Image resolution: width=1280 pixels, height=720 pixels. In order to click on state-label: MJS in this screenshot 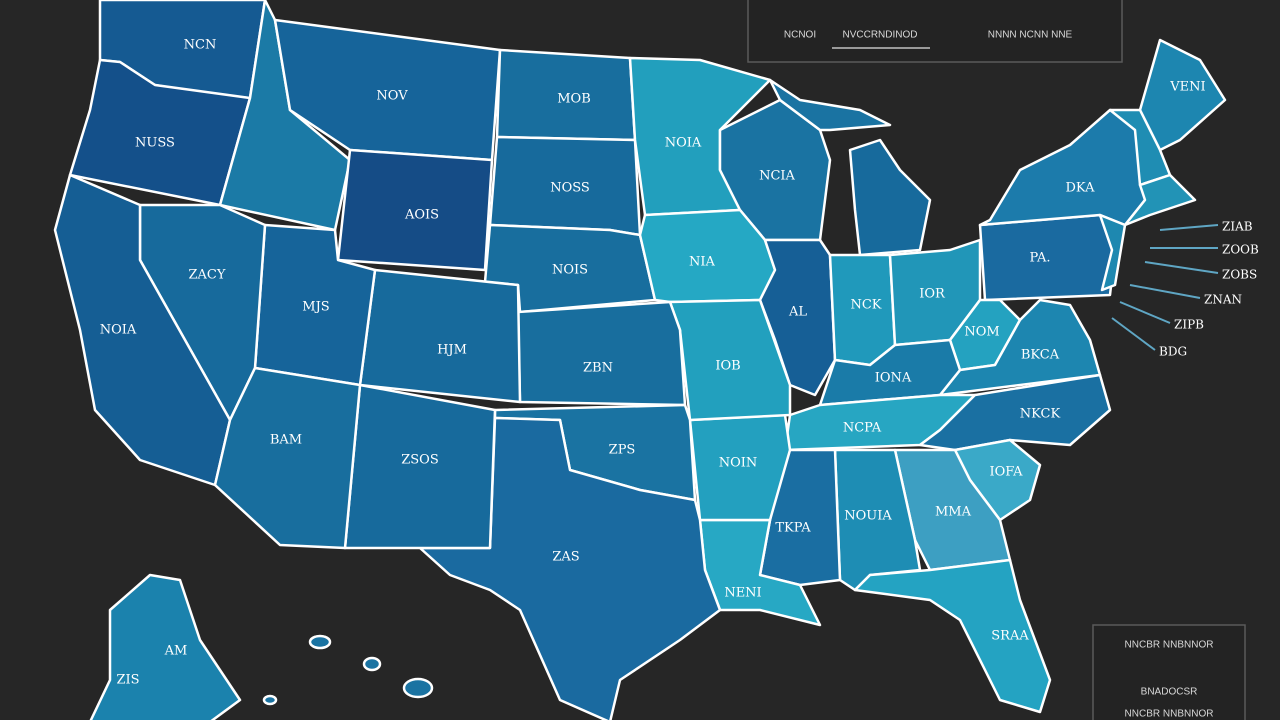, I will do `click(315, 307)`.